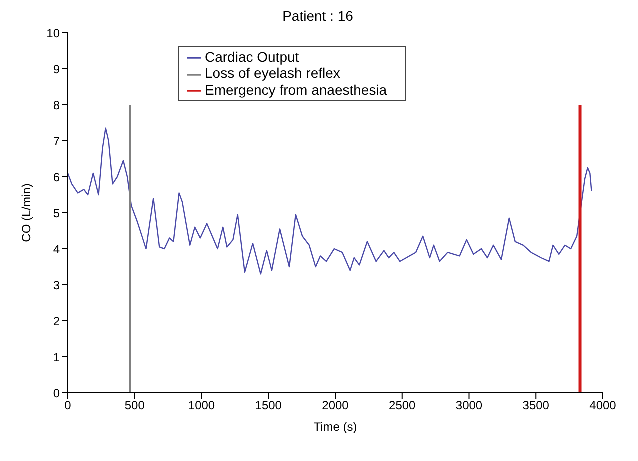  I want to click on y-tick-label: 7, so click(56, 141).